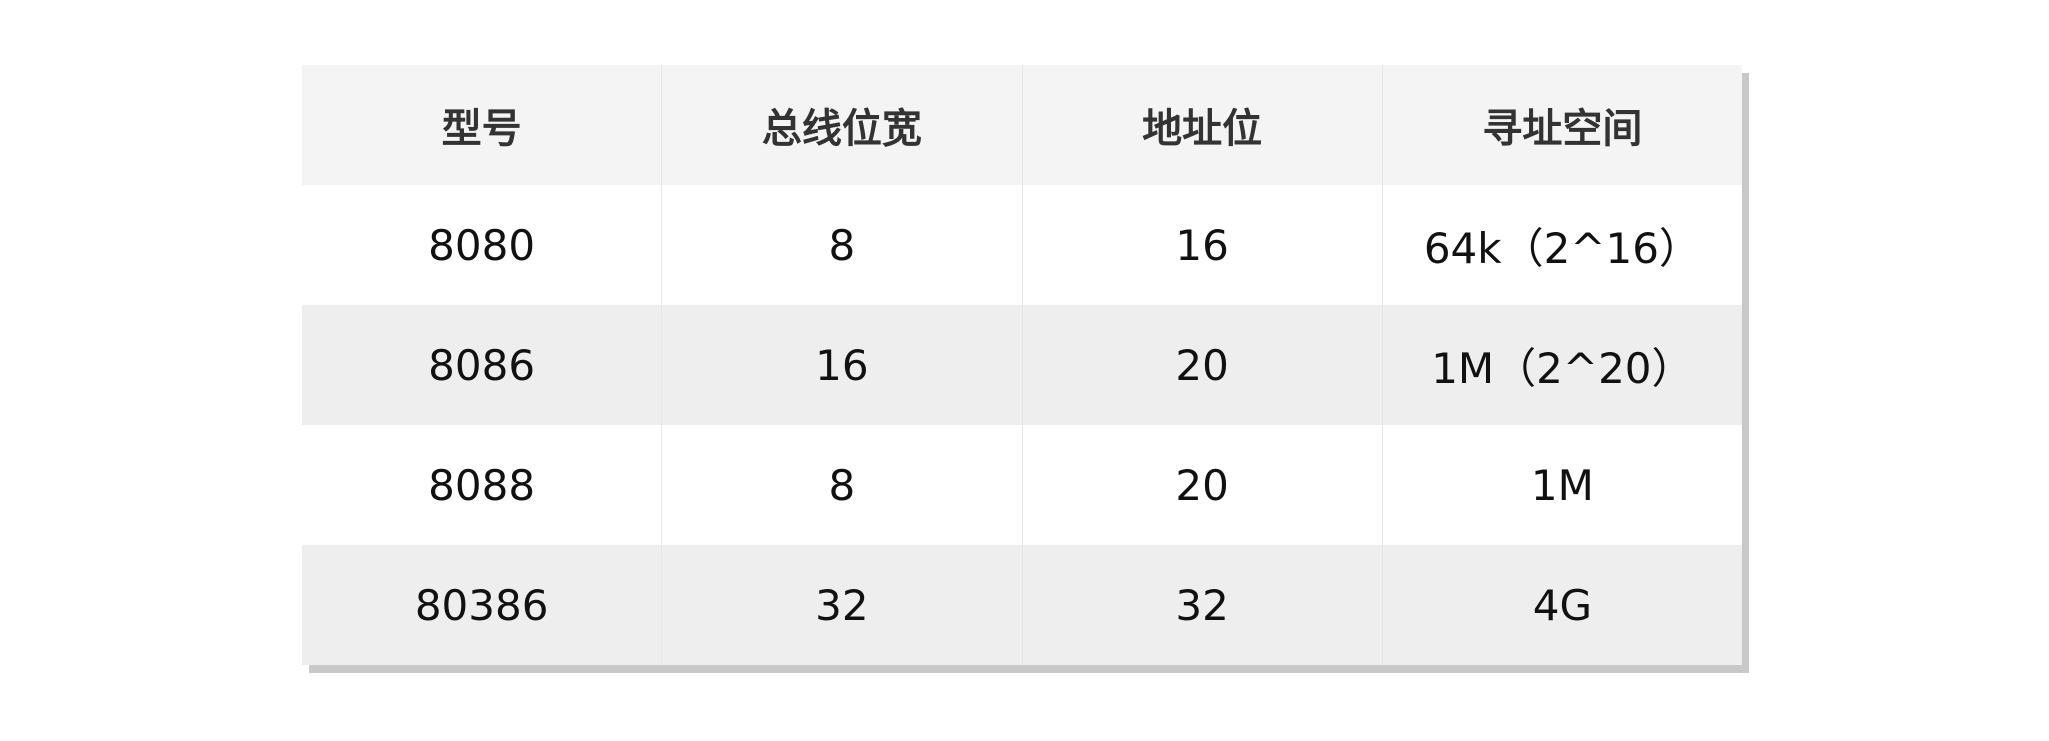 The width and height of the screenshot is (2049, 741). I want to click on table-cell: 8088, so click(482, 485).